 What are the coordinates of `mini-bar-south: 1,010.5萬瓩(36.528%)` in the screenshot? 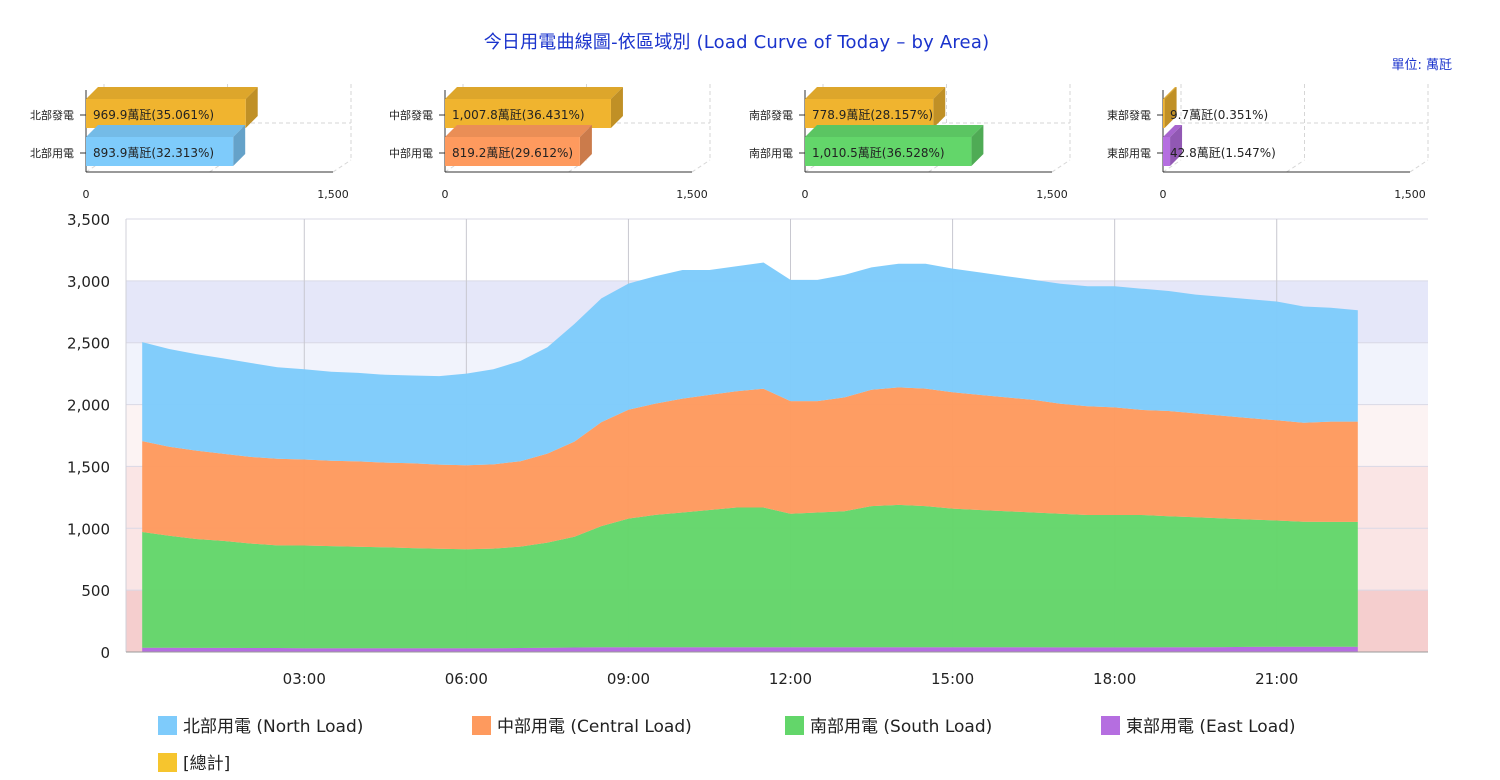 It's located at (894, 145).